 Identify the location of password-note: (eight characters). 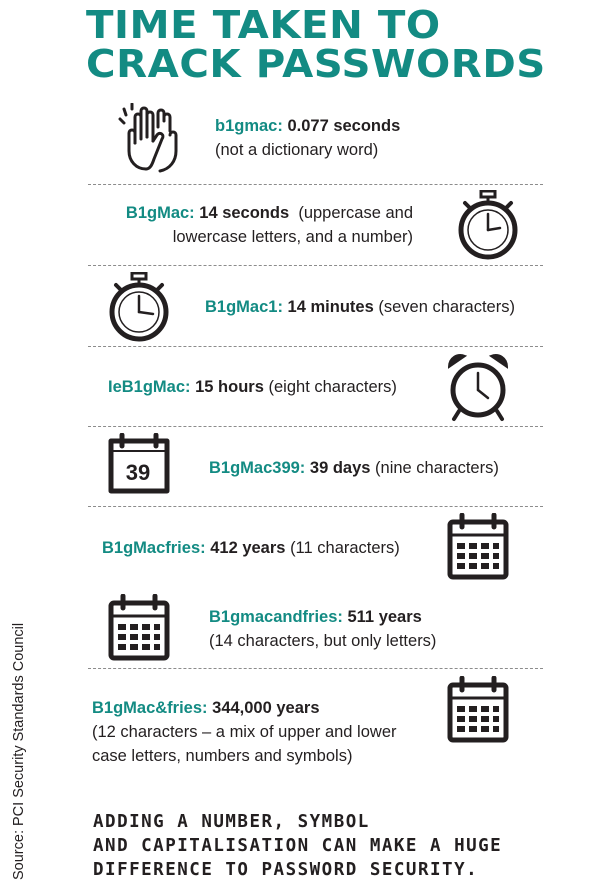
(332, 387).